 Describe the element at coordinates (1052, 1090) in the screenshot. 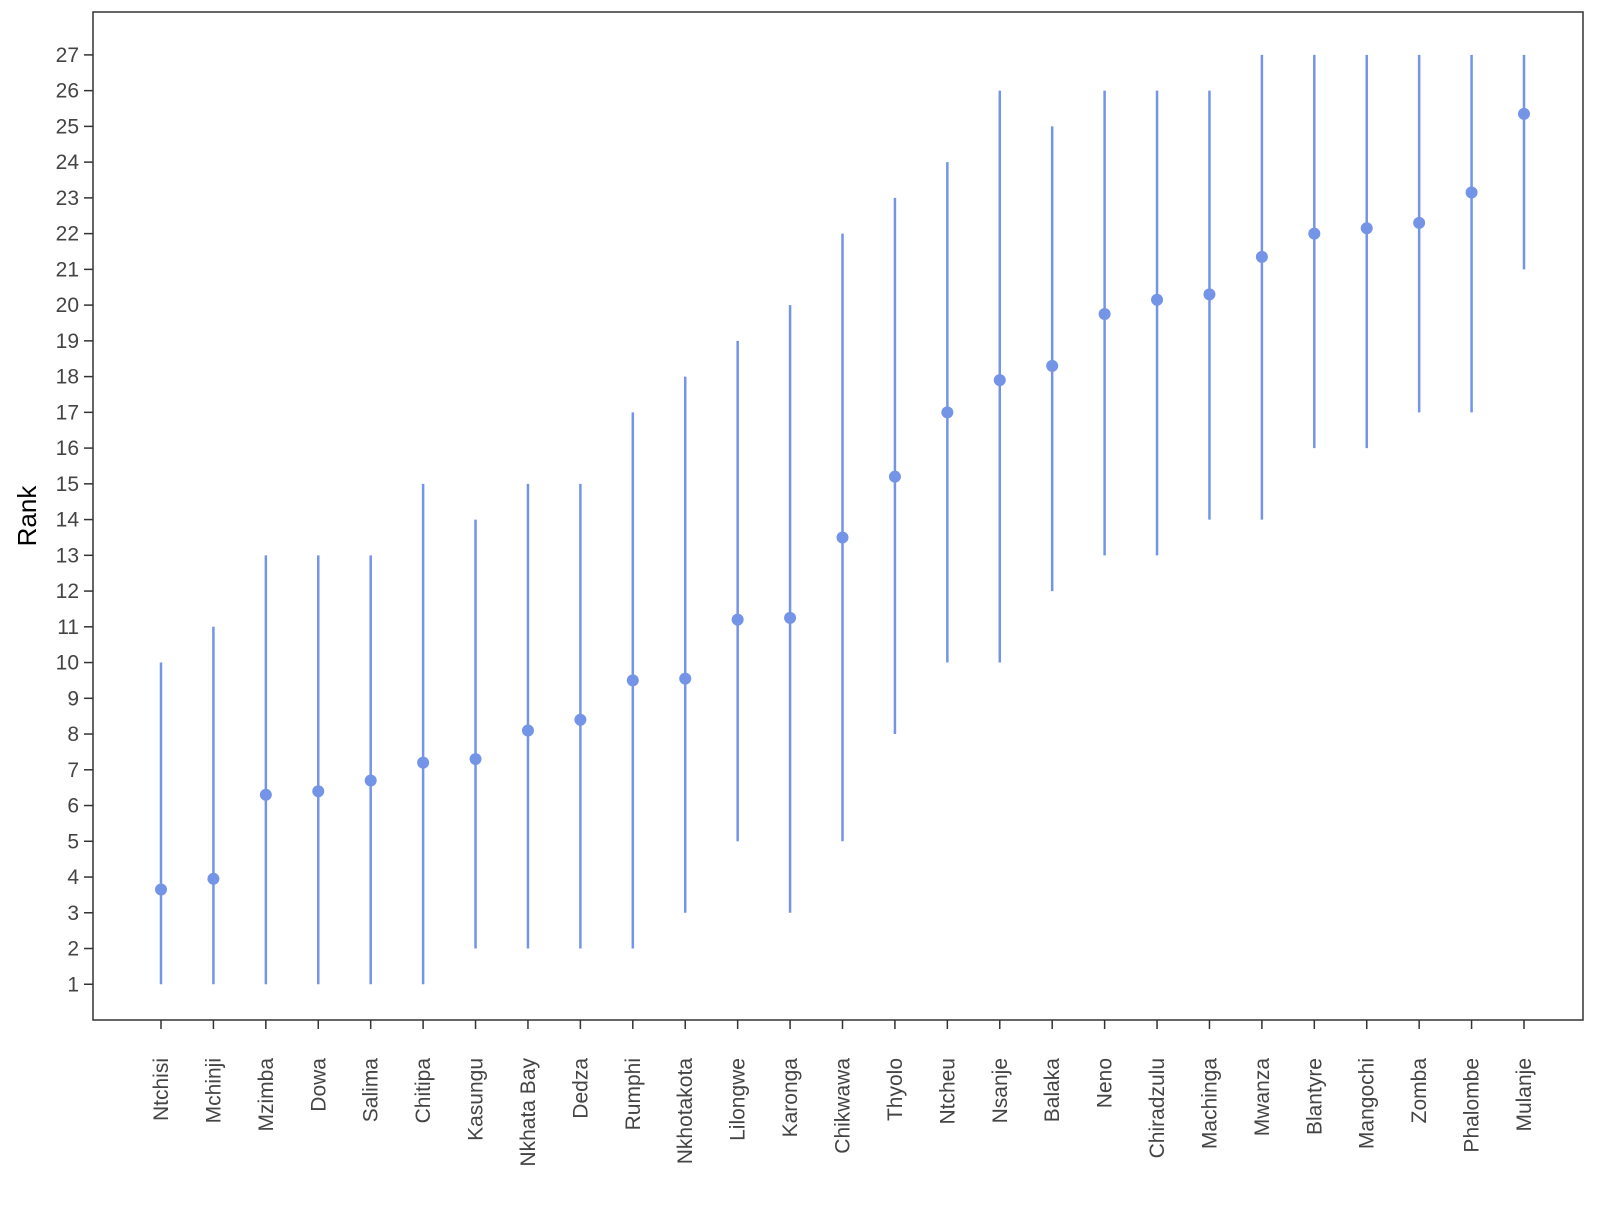

I see `x-tick-label: Balaka` at that location.